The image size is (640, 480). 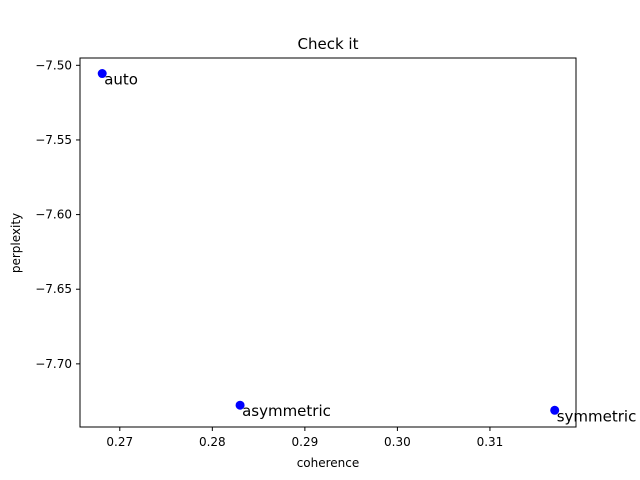 I want to click on y-tick-label: −7.55, so click(x=53, y=140).